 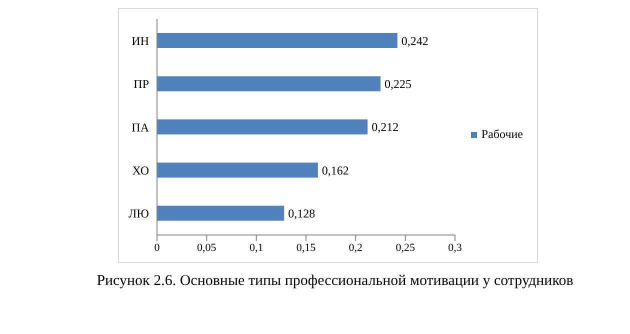 I want to click on y-tick-label: ПА, so click(x=141, y=127).